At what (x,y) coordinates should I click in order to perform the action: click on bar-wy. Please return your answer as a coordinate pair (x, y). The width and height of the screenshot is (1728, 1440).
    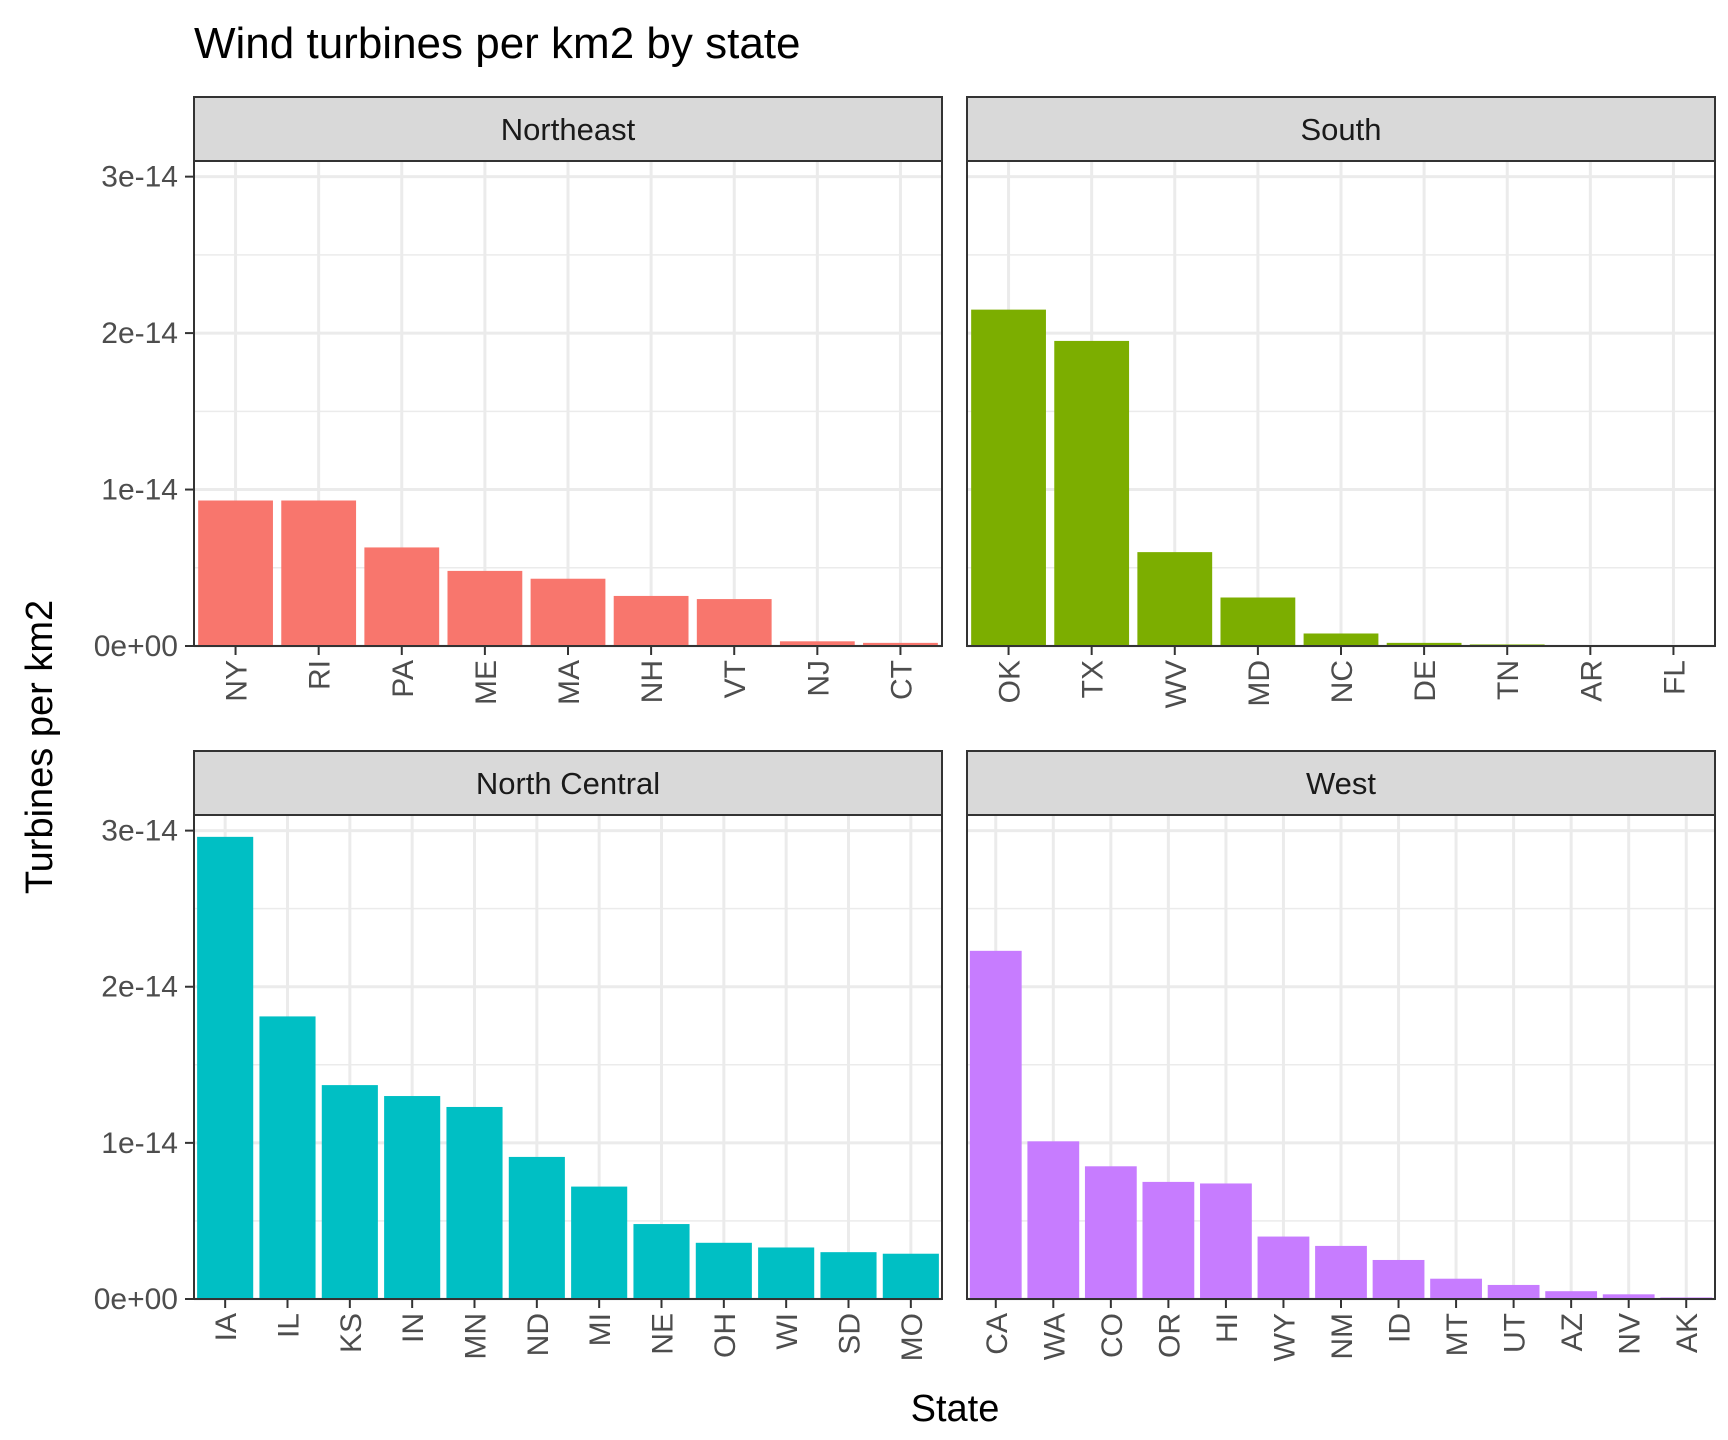
    Looking at the image, I should click on (1283, 1267).